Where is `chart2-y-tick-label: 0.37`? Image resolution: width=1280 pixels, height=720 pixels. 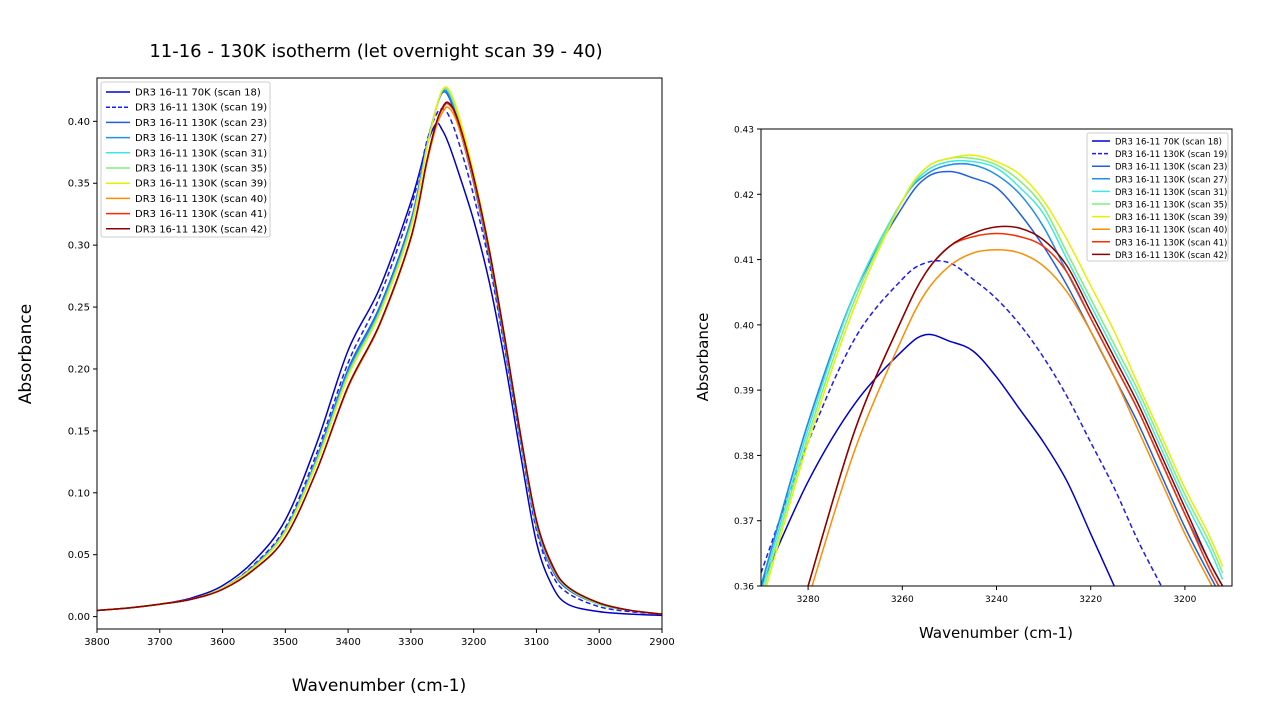
chart2-y-tick-label: 0.37 is located at coordinates (744, 522).